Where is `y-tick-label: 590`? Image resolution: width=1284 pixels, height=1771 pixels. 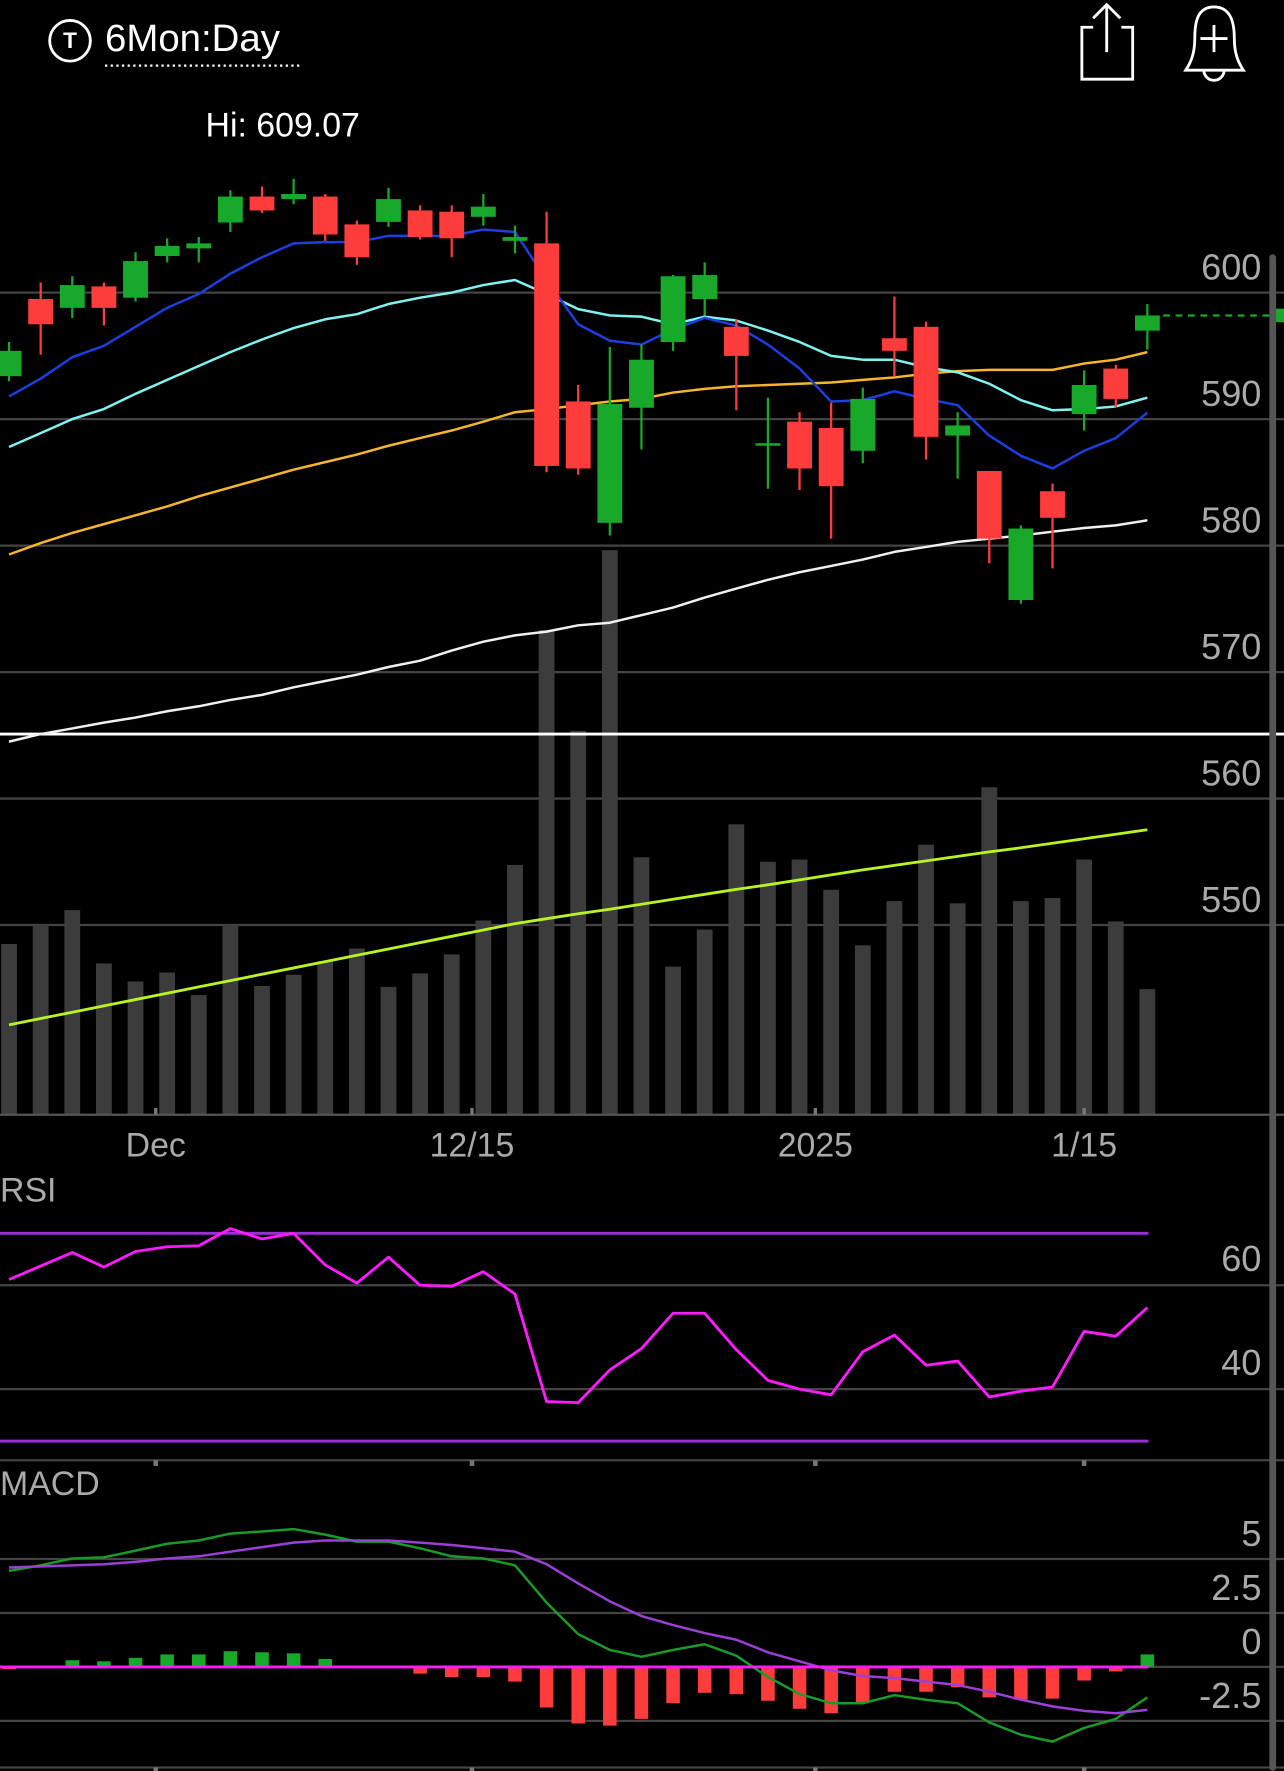
y-tick-label: 590 is located at coordinates (1231, 393).